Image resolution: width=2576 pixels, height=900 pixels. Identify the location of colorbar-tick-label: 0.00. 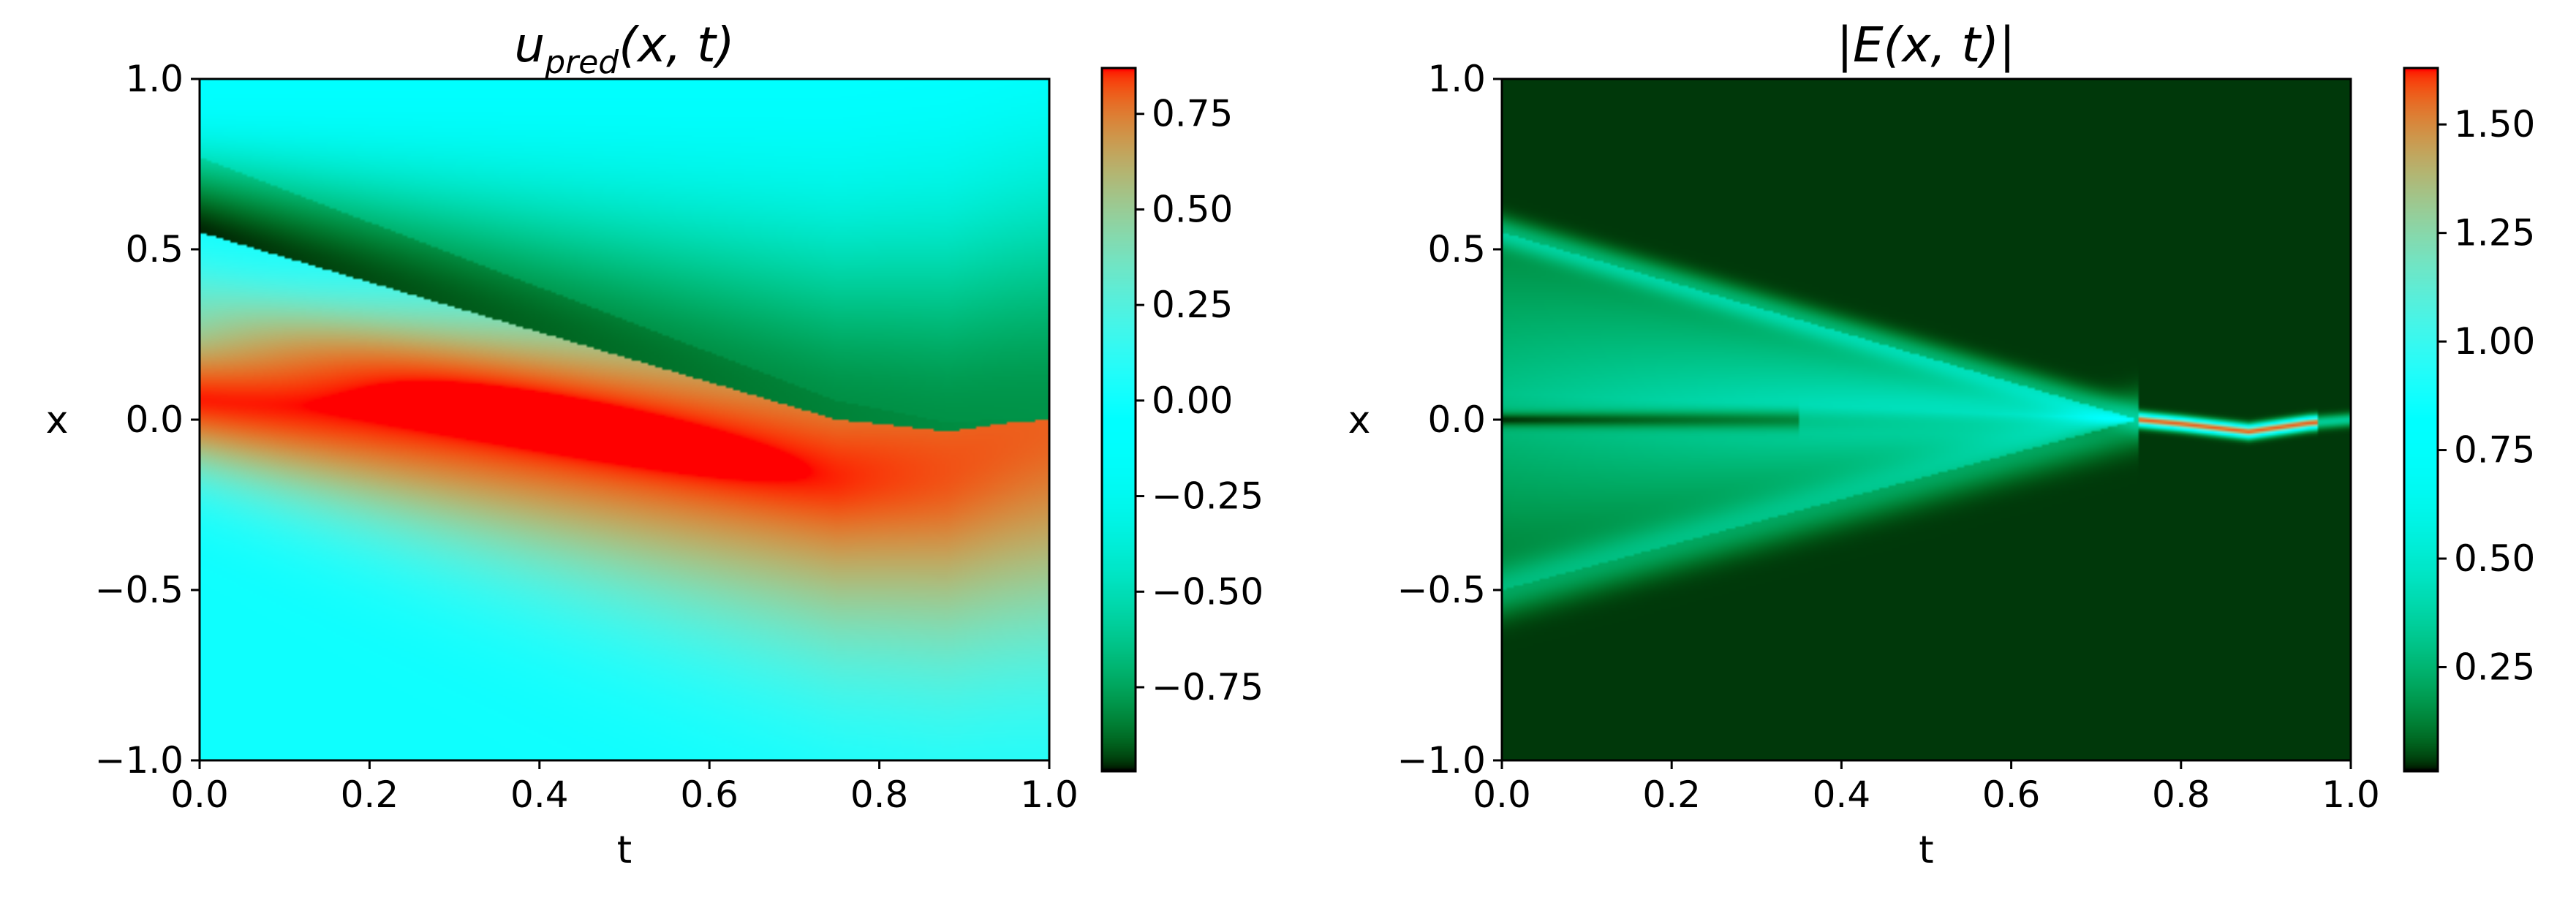
(1192, 400).